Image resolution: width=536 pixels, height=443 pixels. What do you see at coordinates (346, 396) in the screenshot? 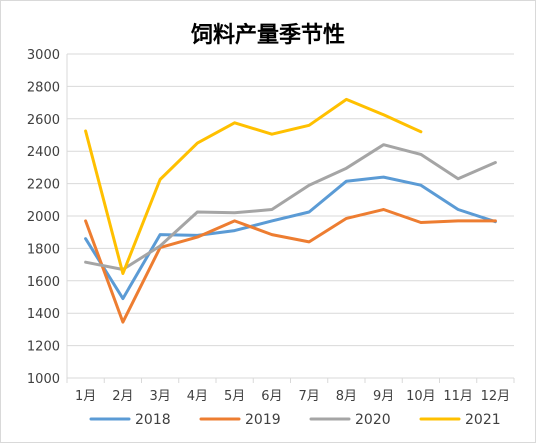
I see `x-tick-label: 8月` at bounding box center [346, 396].